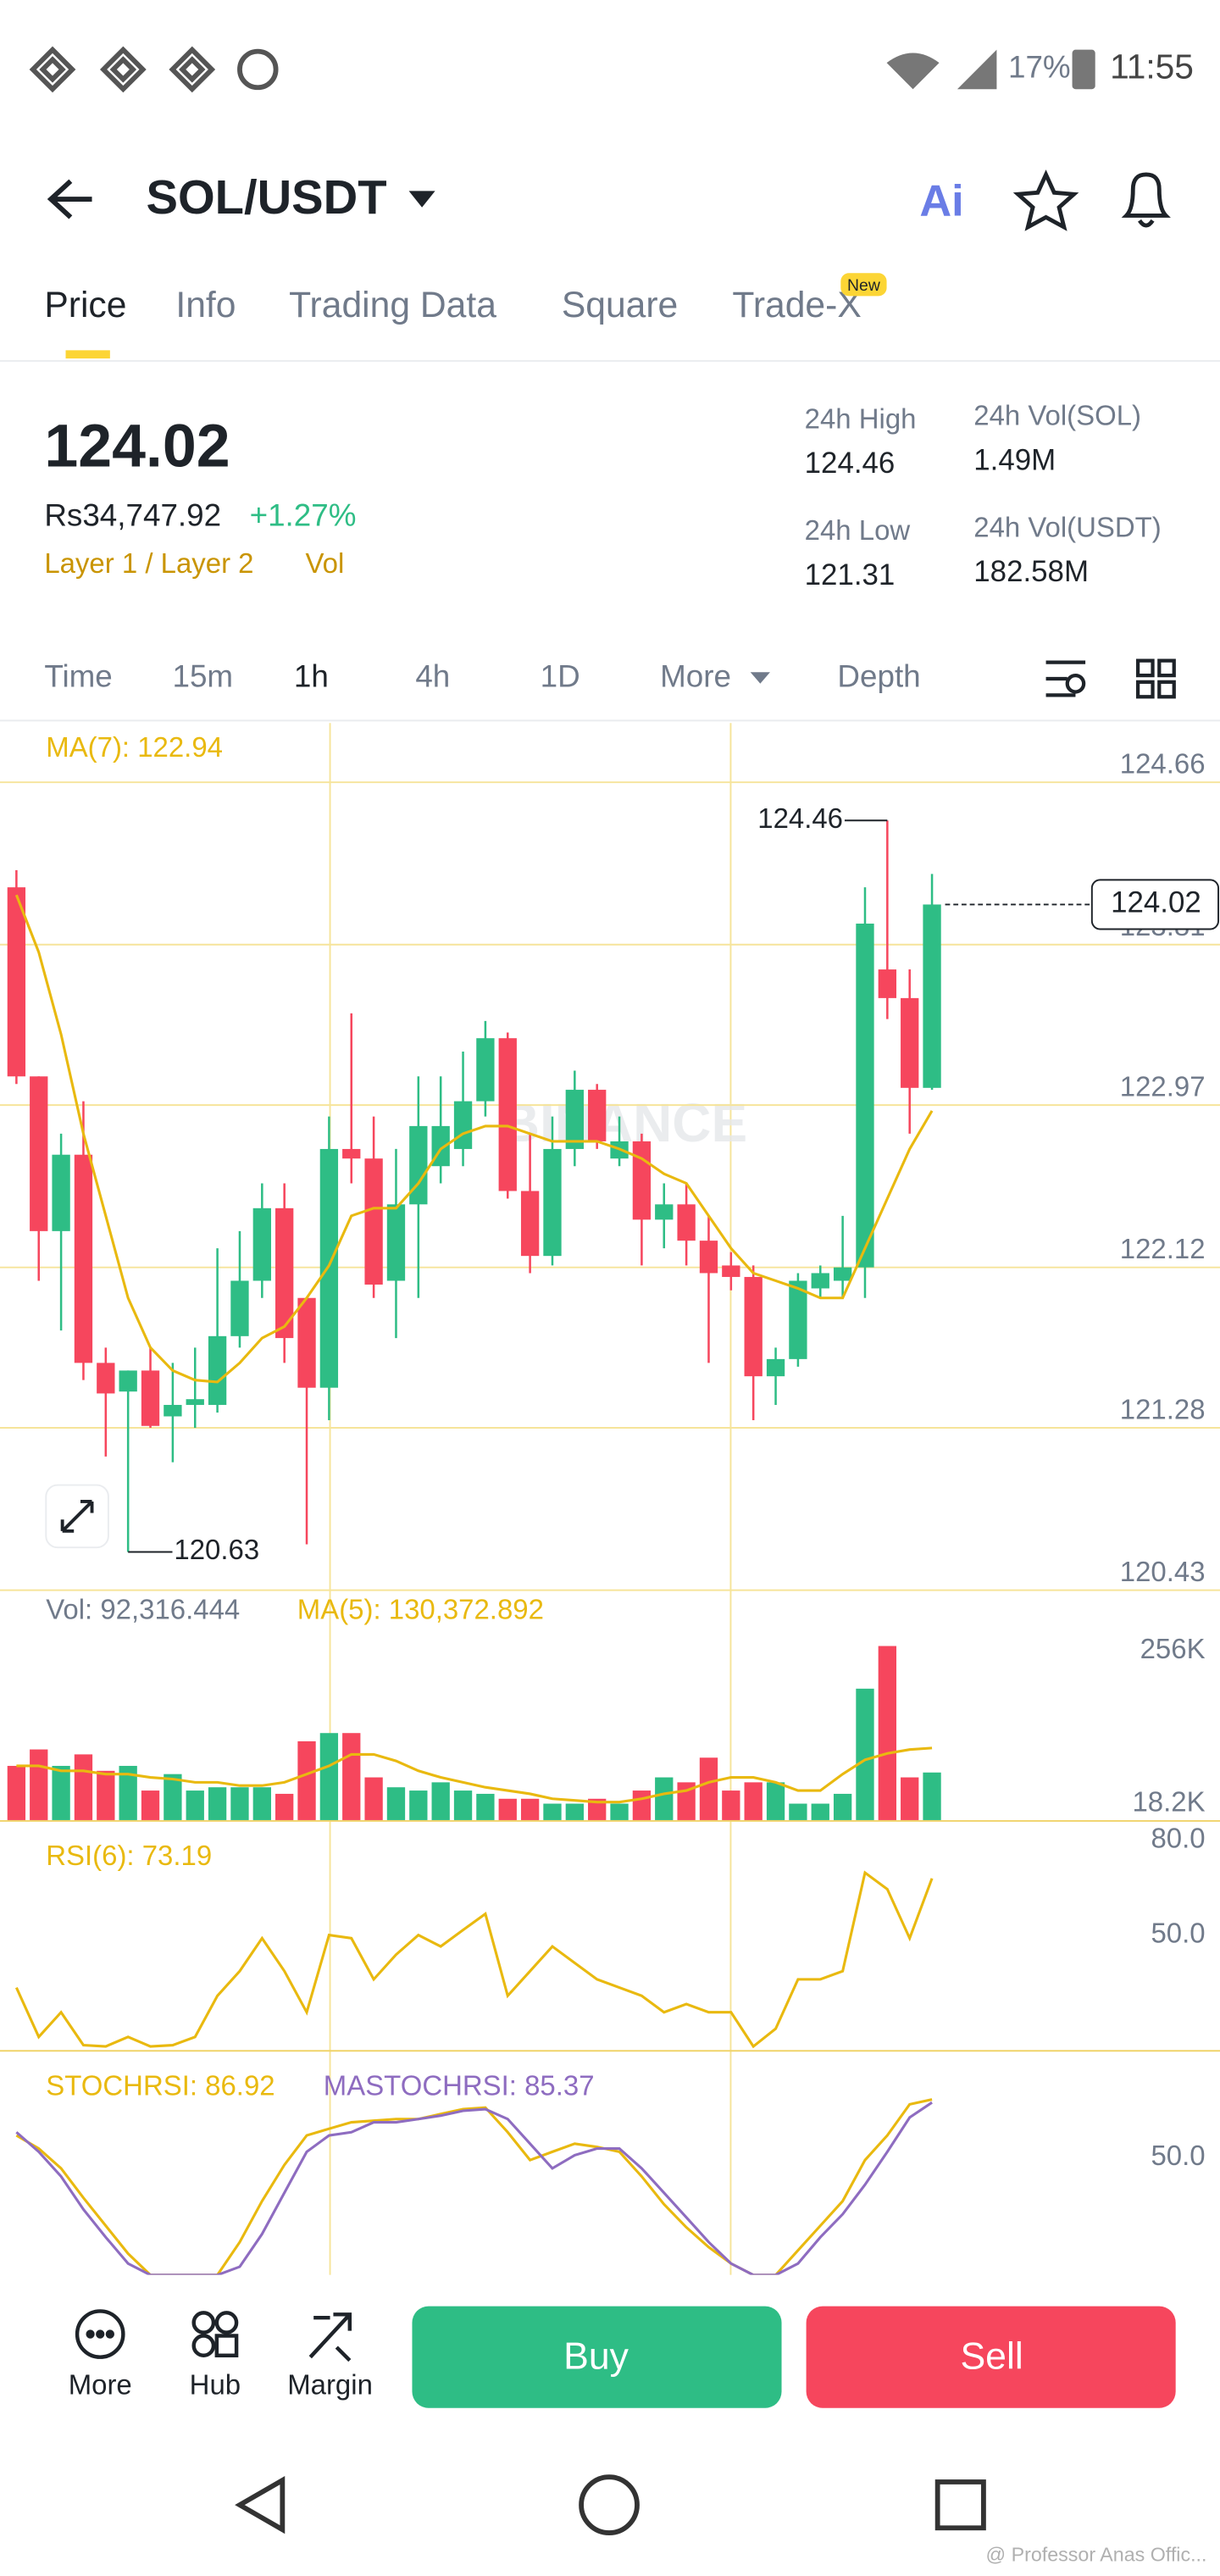 The image size is (1220, 2576). What do you see at coordinates (215, 2384) in the screenshot?
I see `tool-label: Hub` at bounding box center [215, 2384].